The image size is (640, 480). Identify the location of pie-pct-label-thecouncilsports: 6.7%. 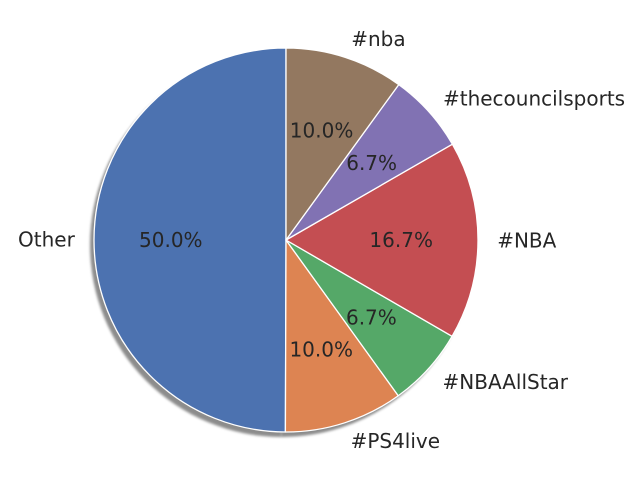
(371, 163).